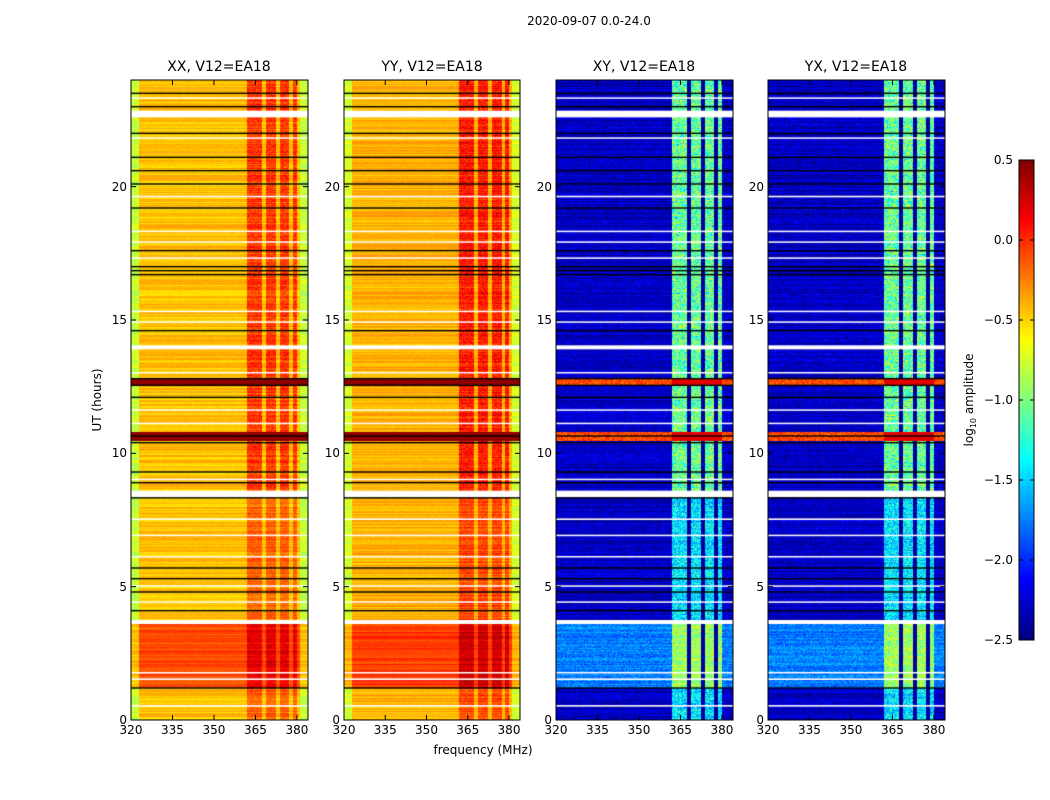 This screenshot has height=800, width=1050. I want to click on heatmap-yy, so click(432, 400).